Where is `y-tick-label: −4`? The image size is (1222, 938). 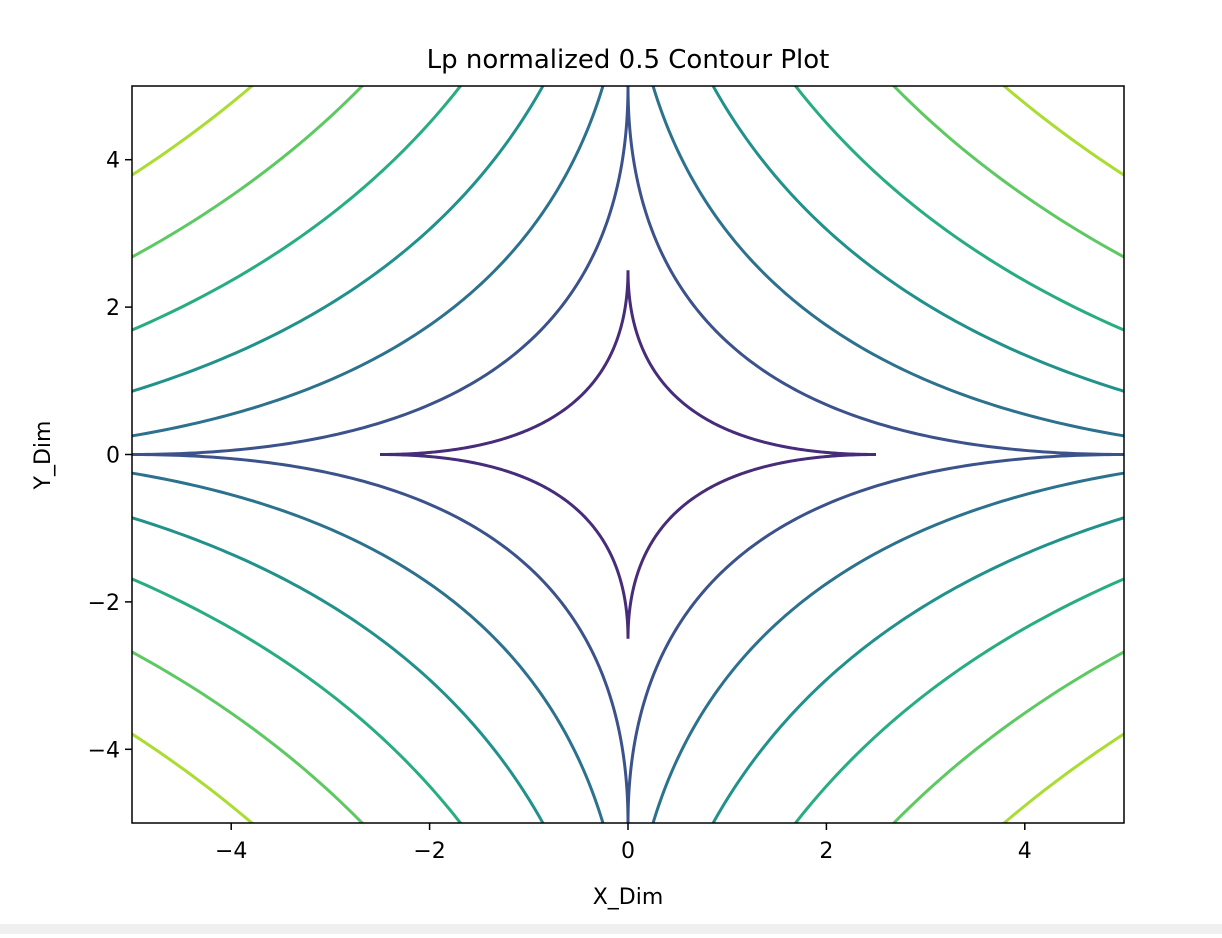 y-tick-label: −4 is located at coordinates (104, 750).